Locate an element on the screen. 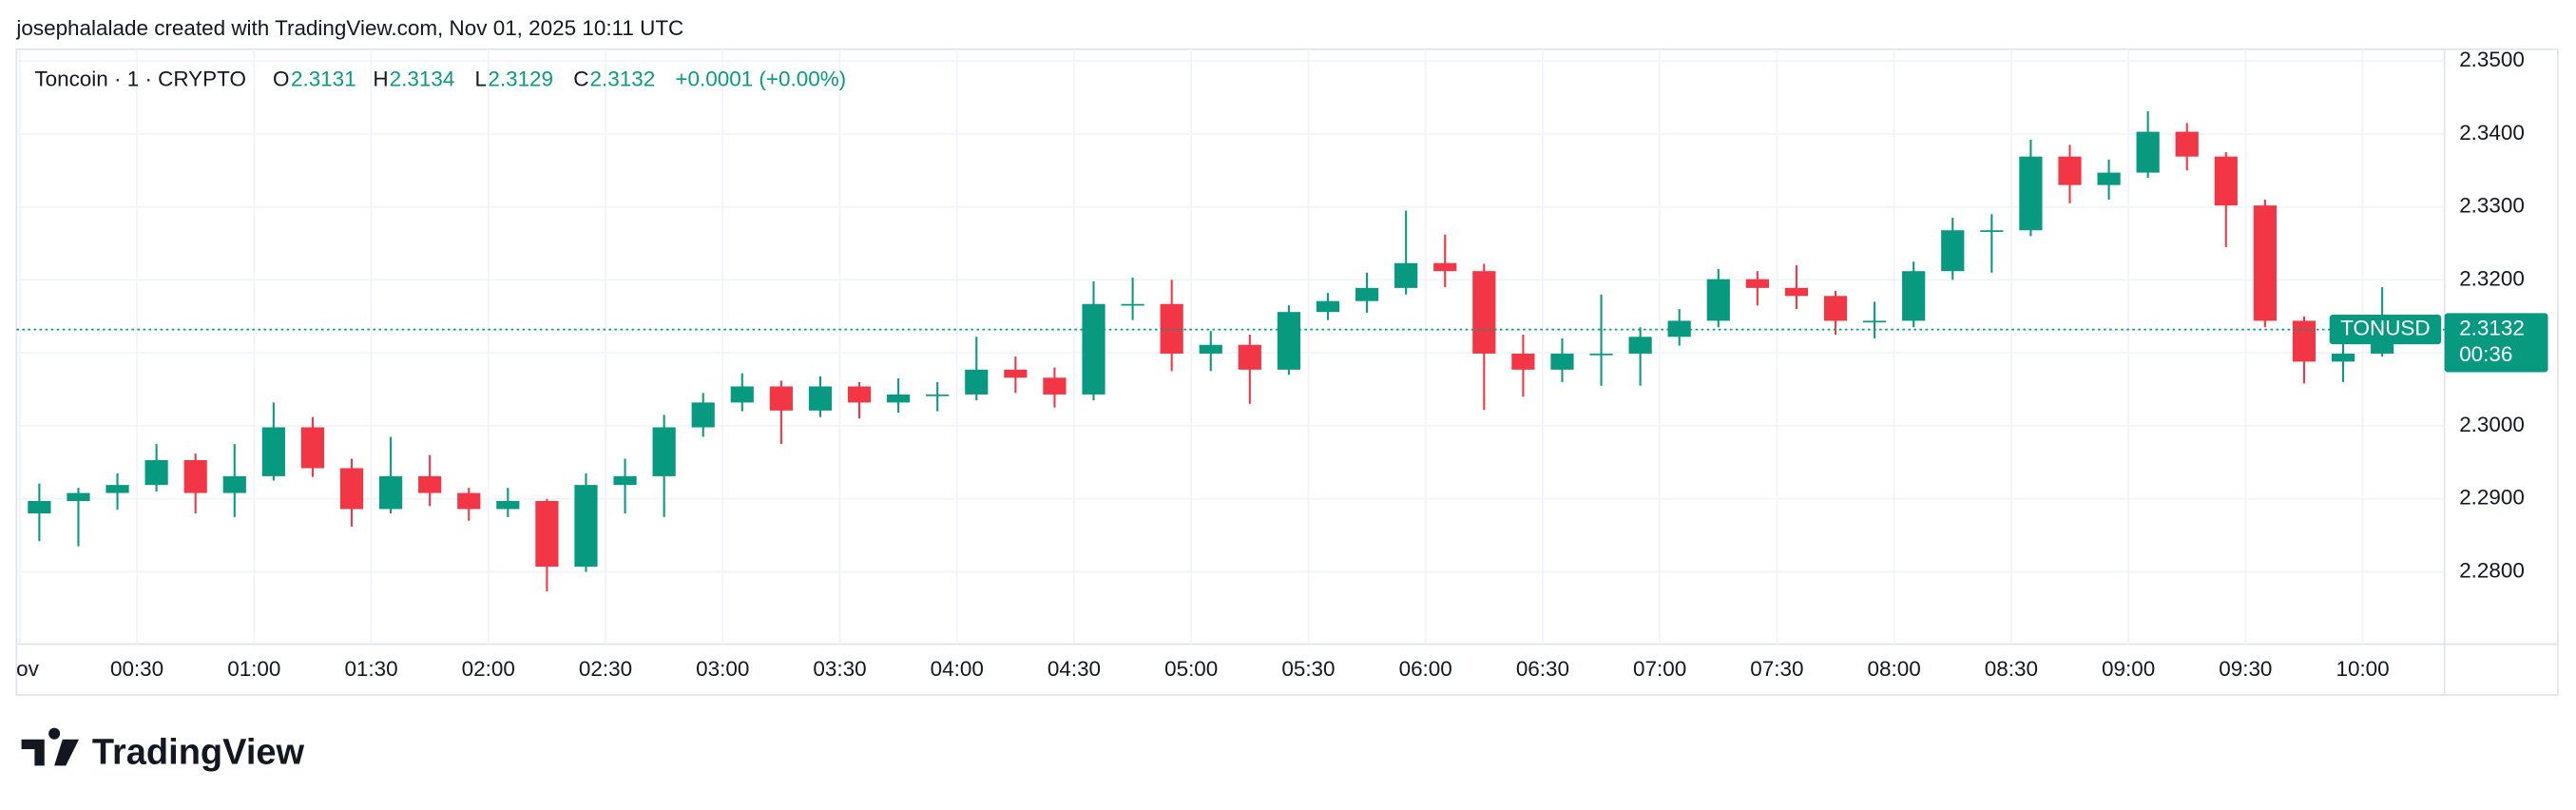 The image size is (2576, 810). y-tick-label: 2.2800 is located at coordinates (2492, 570).